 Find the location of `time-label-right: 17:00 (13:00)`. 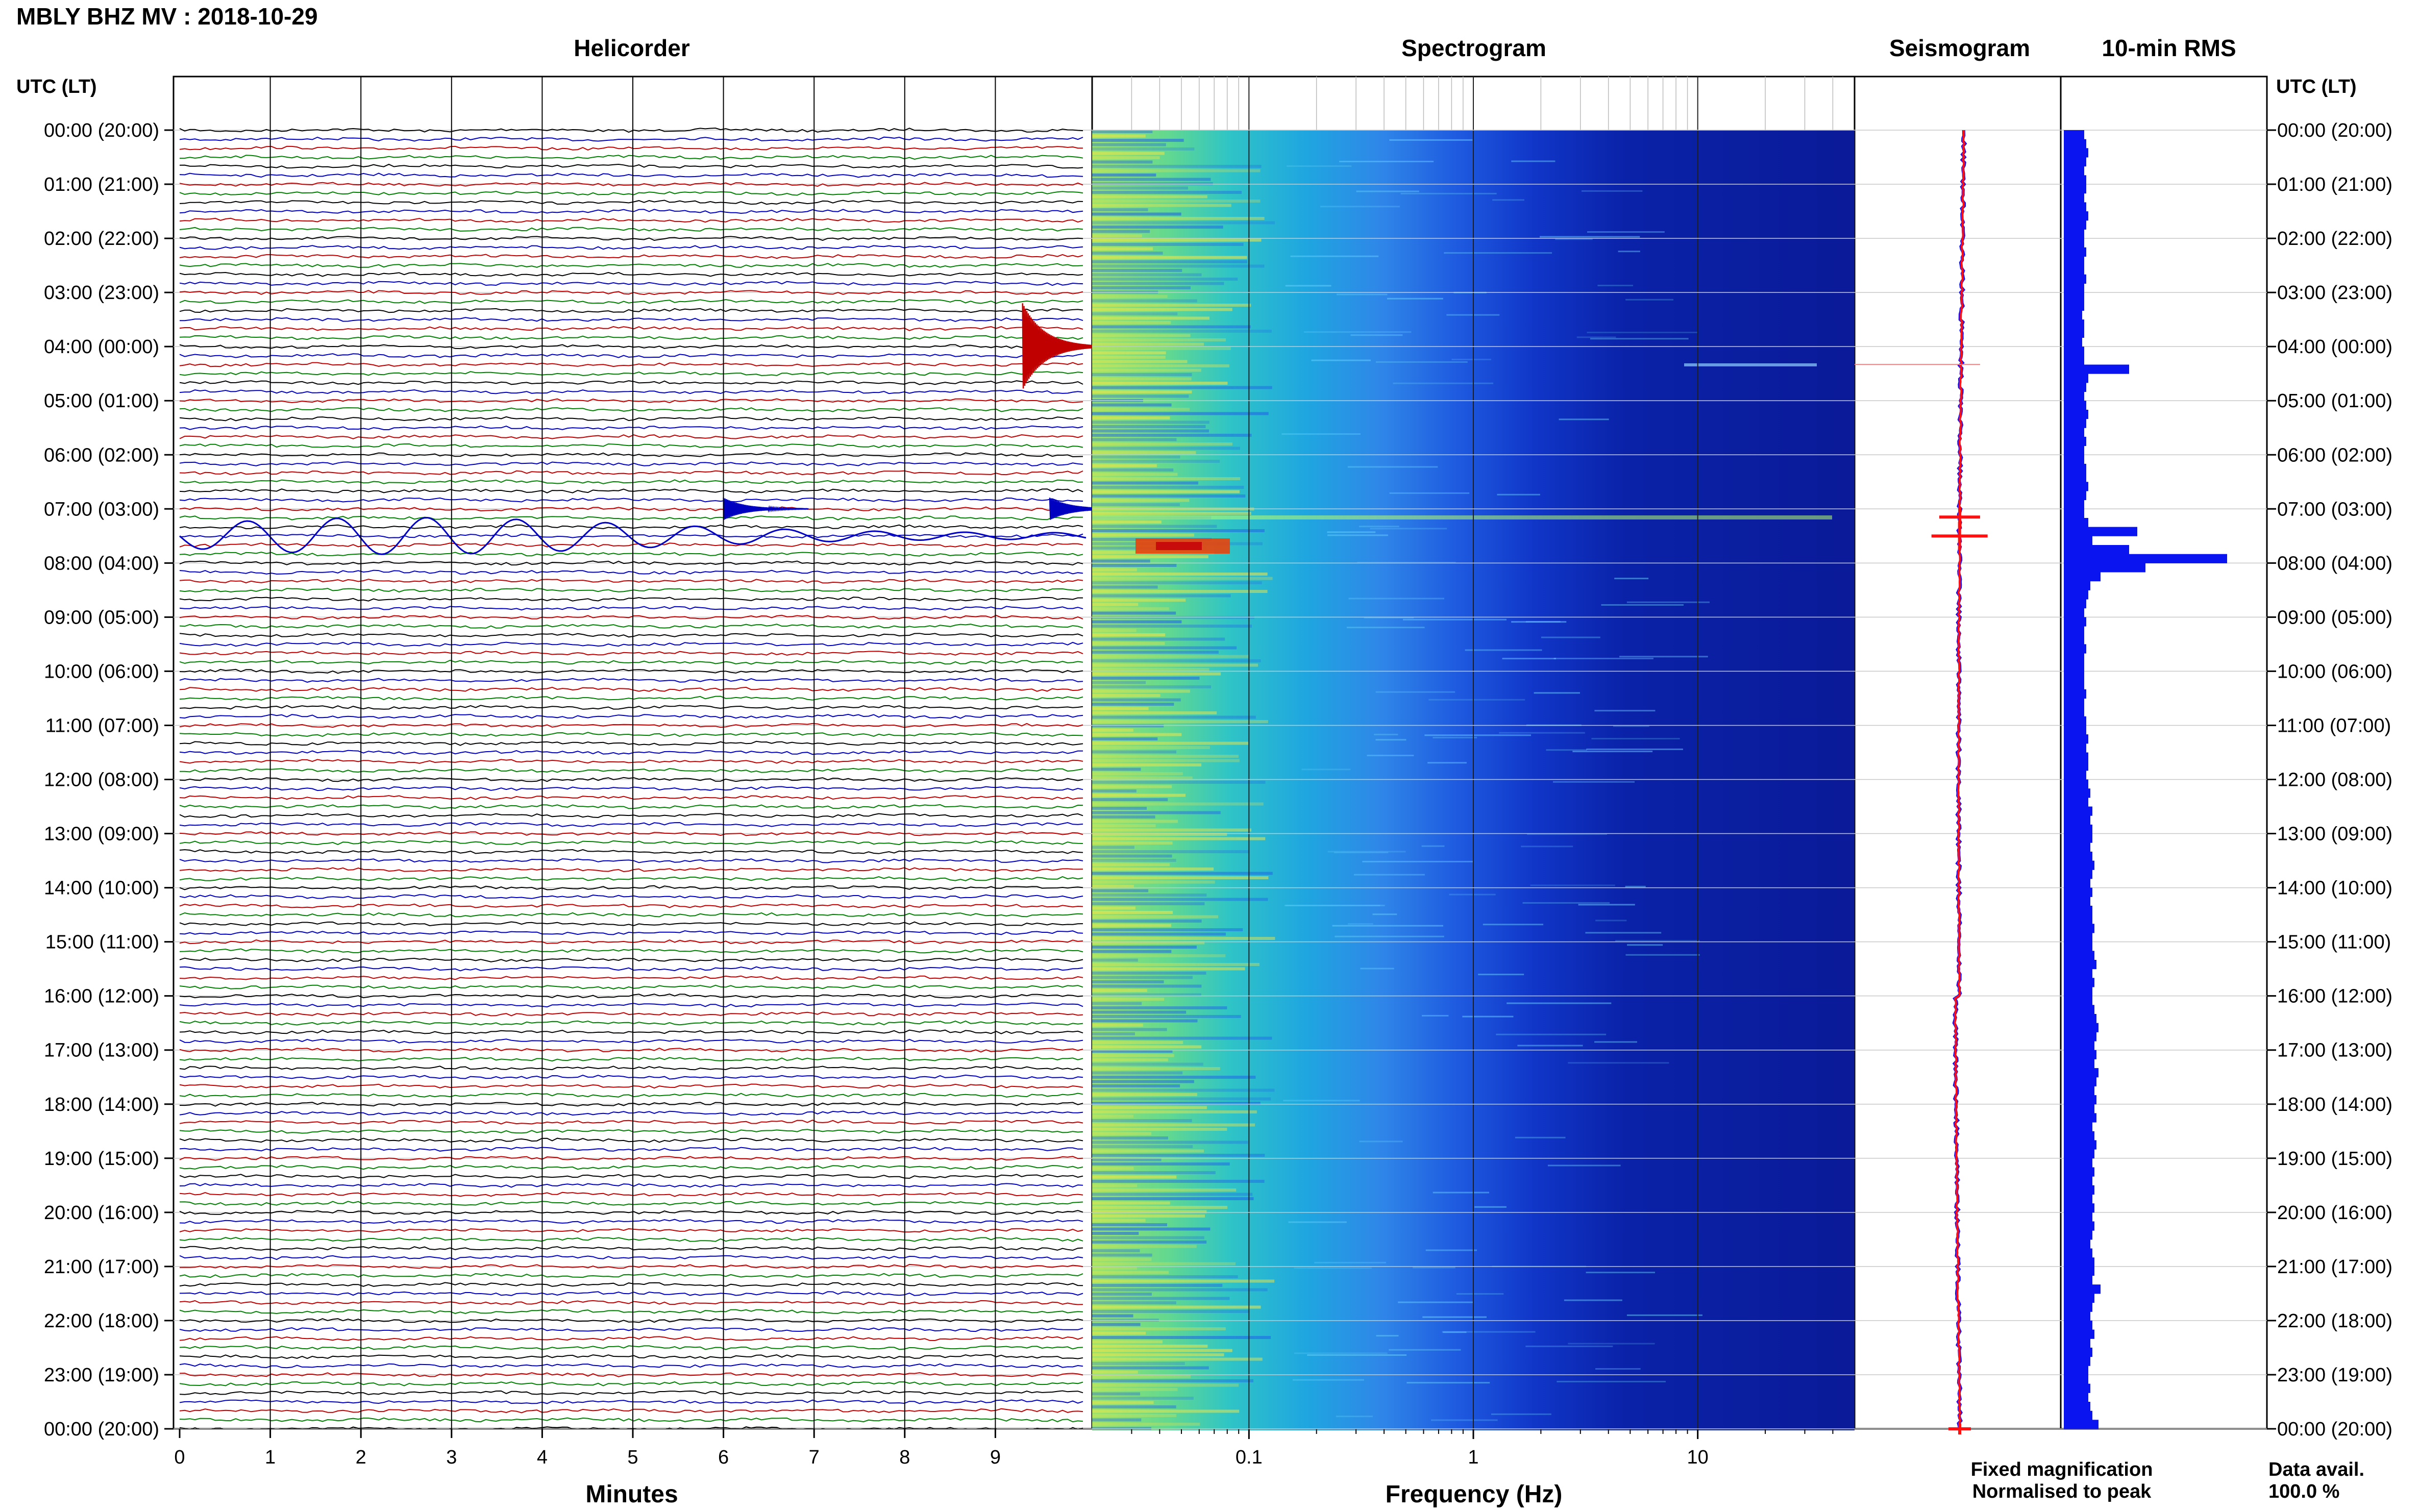

time-label-right: 17:00 (13:00) is located at coordinates (2334, 1050).